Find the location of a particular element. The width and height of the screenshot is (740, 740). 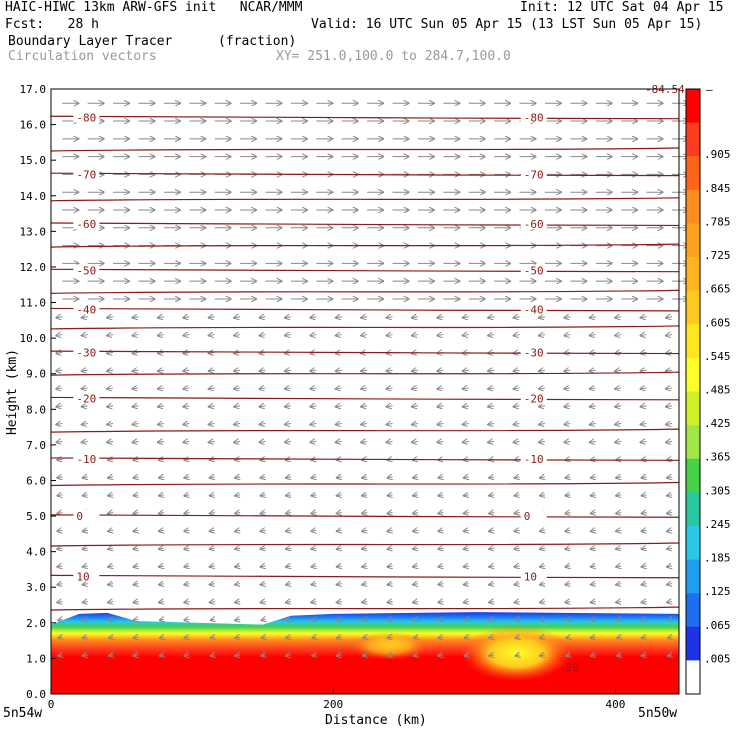

contour-label: -40 is located at coordinates (534, 310).